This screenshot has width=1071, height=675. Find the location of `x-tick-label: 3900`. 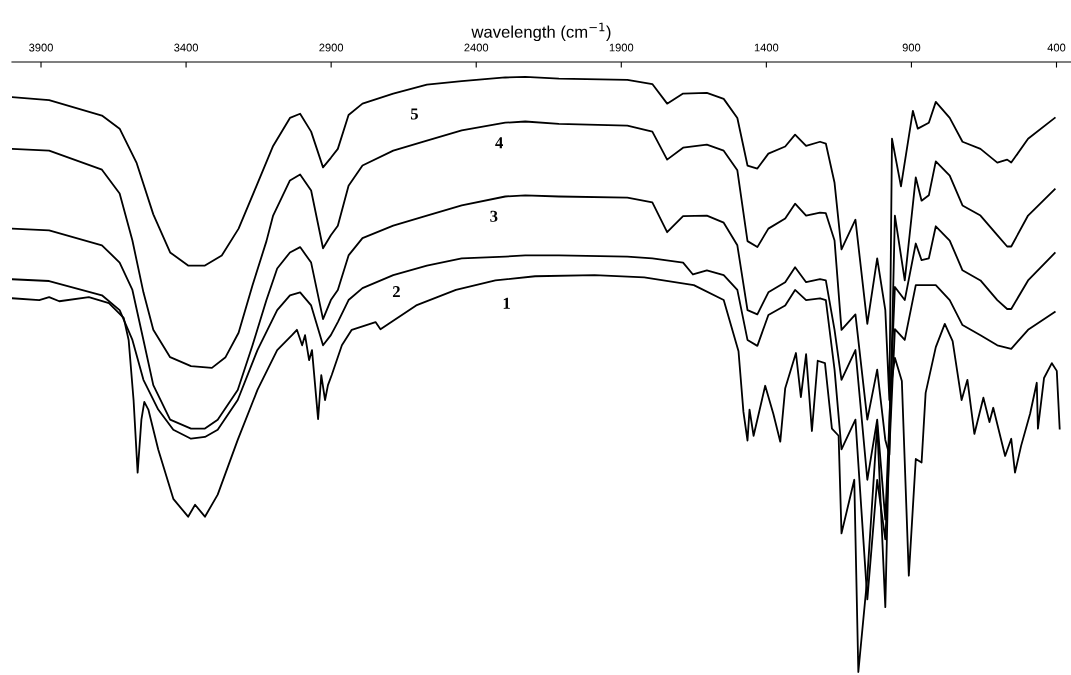

x-tick-label: 3900 is located at coordinates (41, 47).